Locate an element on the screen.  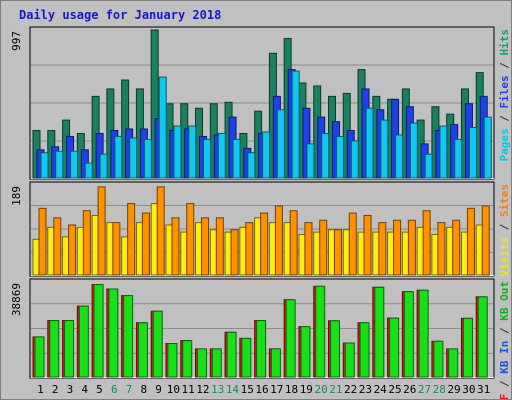
x-tick-label-day-12: 12 is located at coordinates (202, 389).